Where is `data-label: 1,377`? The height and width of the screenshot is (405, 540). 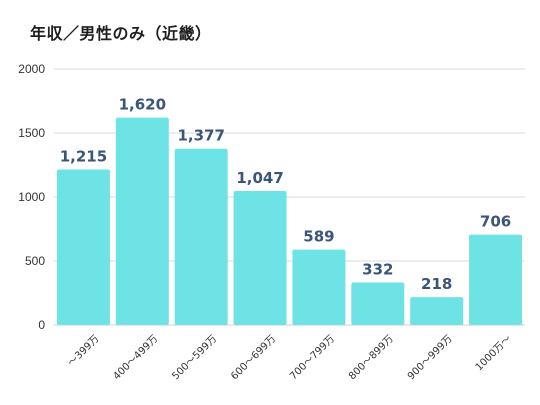
data-label: 1,377 is located at coordinates (200, 136).